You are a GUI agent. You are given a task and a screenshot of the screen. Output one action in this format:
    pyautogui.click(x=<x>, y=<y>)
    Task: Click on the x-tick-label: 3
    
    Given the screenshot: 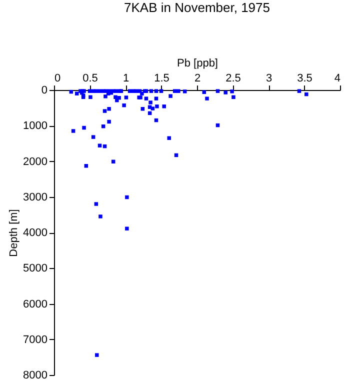 What is the action you would take?
    pyautogui.click(x=269, y=78)
    